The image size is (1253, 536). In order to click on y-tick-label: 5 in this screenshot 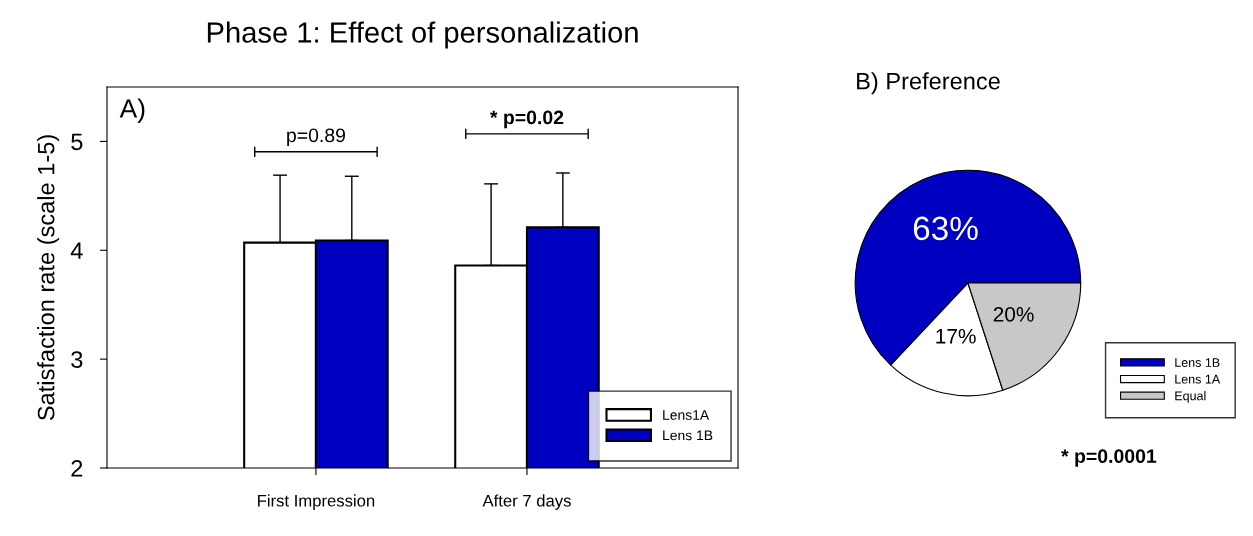, I will do `click(77, 142)`.